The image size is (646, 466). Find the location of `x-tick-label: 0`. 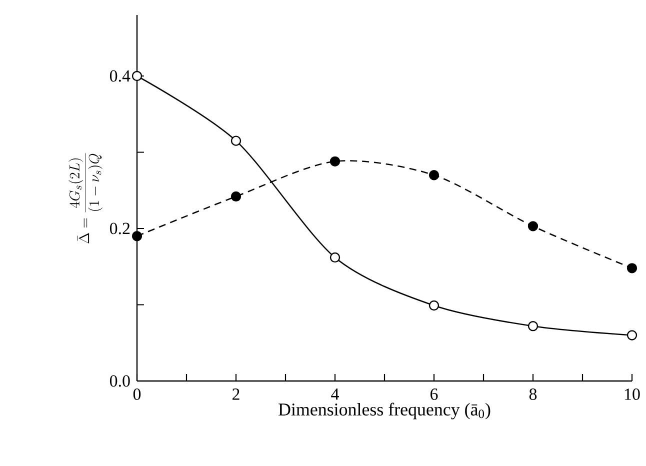

x-tick-label: 0 is located at coordinates (137, 394).